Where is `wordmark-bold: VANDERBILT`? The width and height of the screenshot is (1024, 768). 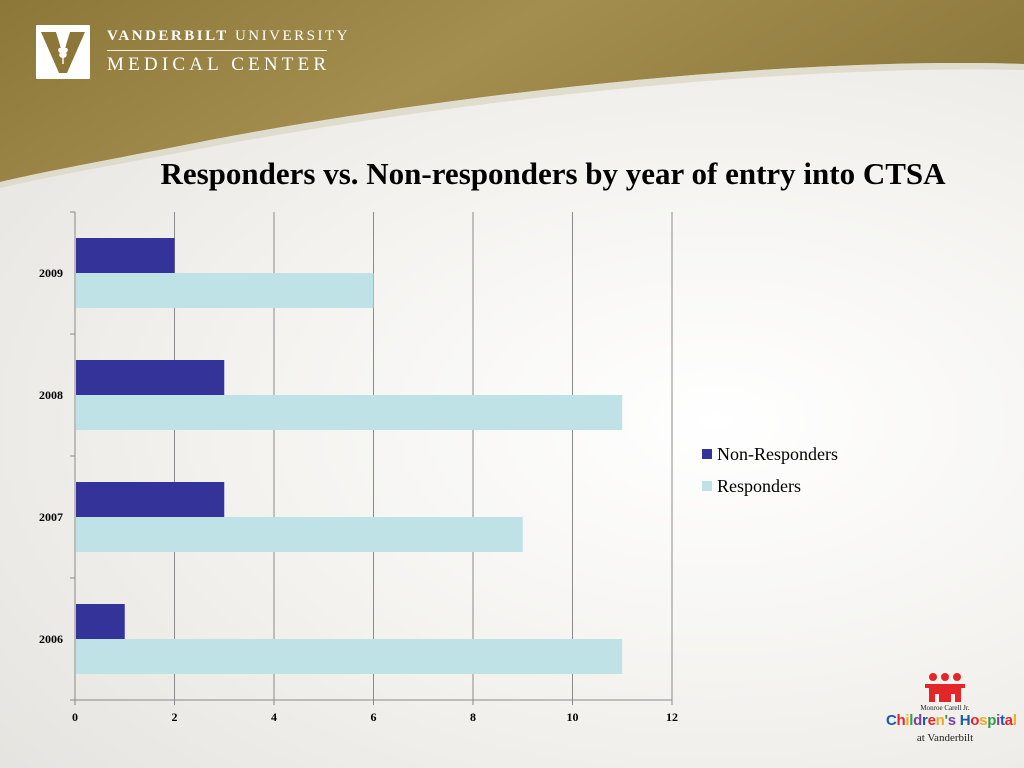 wordmark-bold: VANDERBILT is located at coordinates (168, 36).